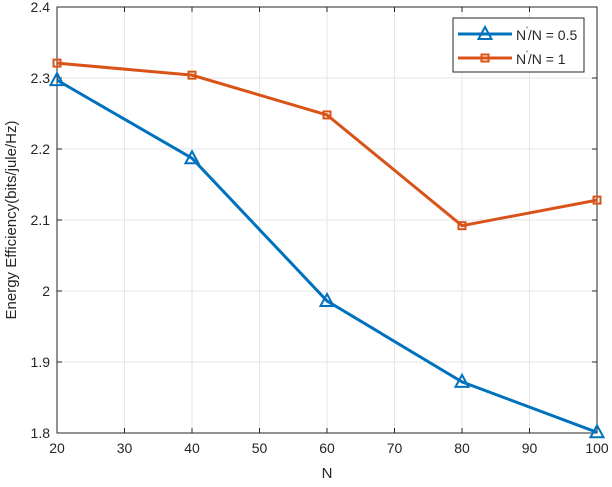 This screenshot has width=612, height=487. I want to click on y-axis-label: Energy Efficiency(bits/jule/Hz), so click(11, 220).